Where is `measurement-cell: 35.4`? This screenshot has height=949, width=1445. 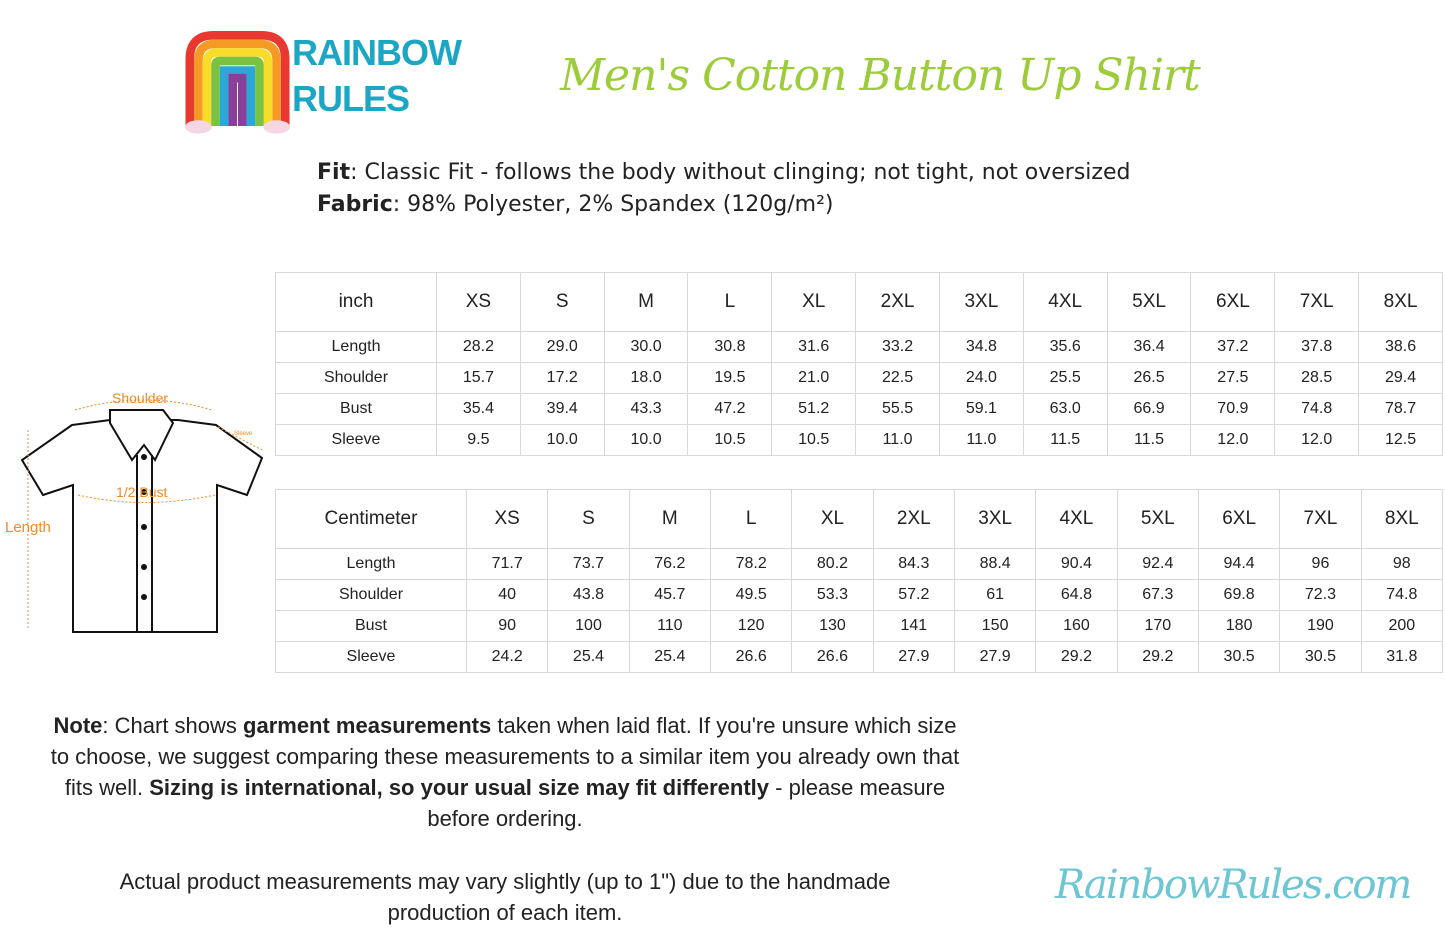 measurement-cell: 35.4 is located at coordinates (478, 409).